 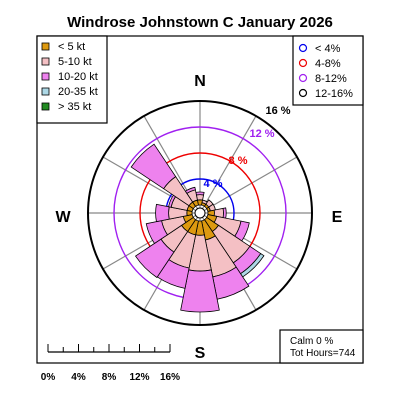 What do you see at coordinates (153, 166) in the screenshot?
I see `petal-nw-bin2` at bounding box center [153, 166].